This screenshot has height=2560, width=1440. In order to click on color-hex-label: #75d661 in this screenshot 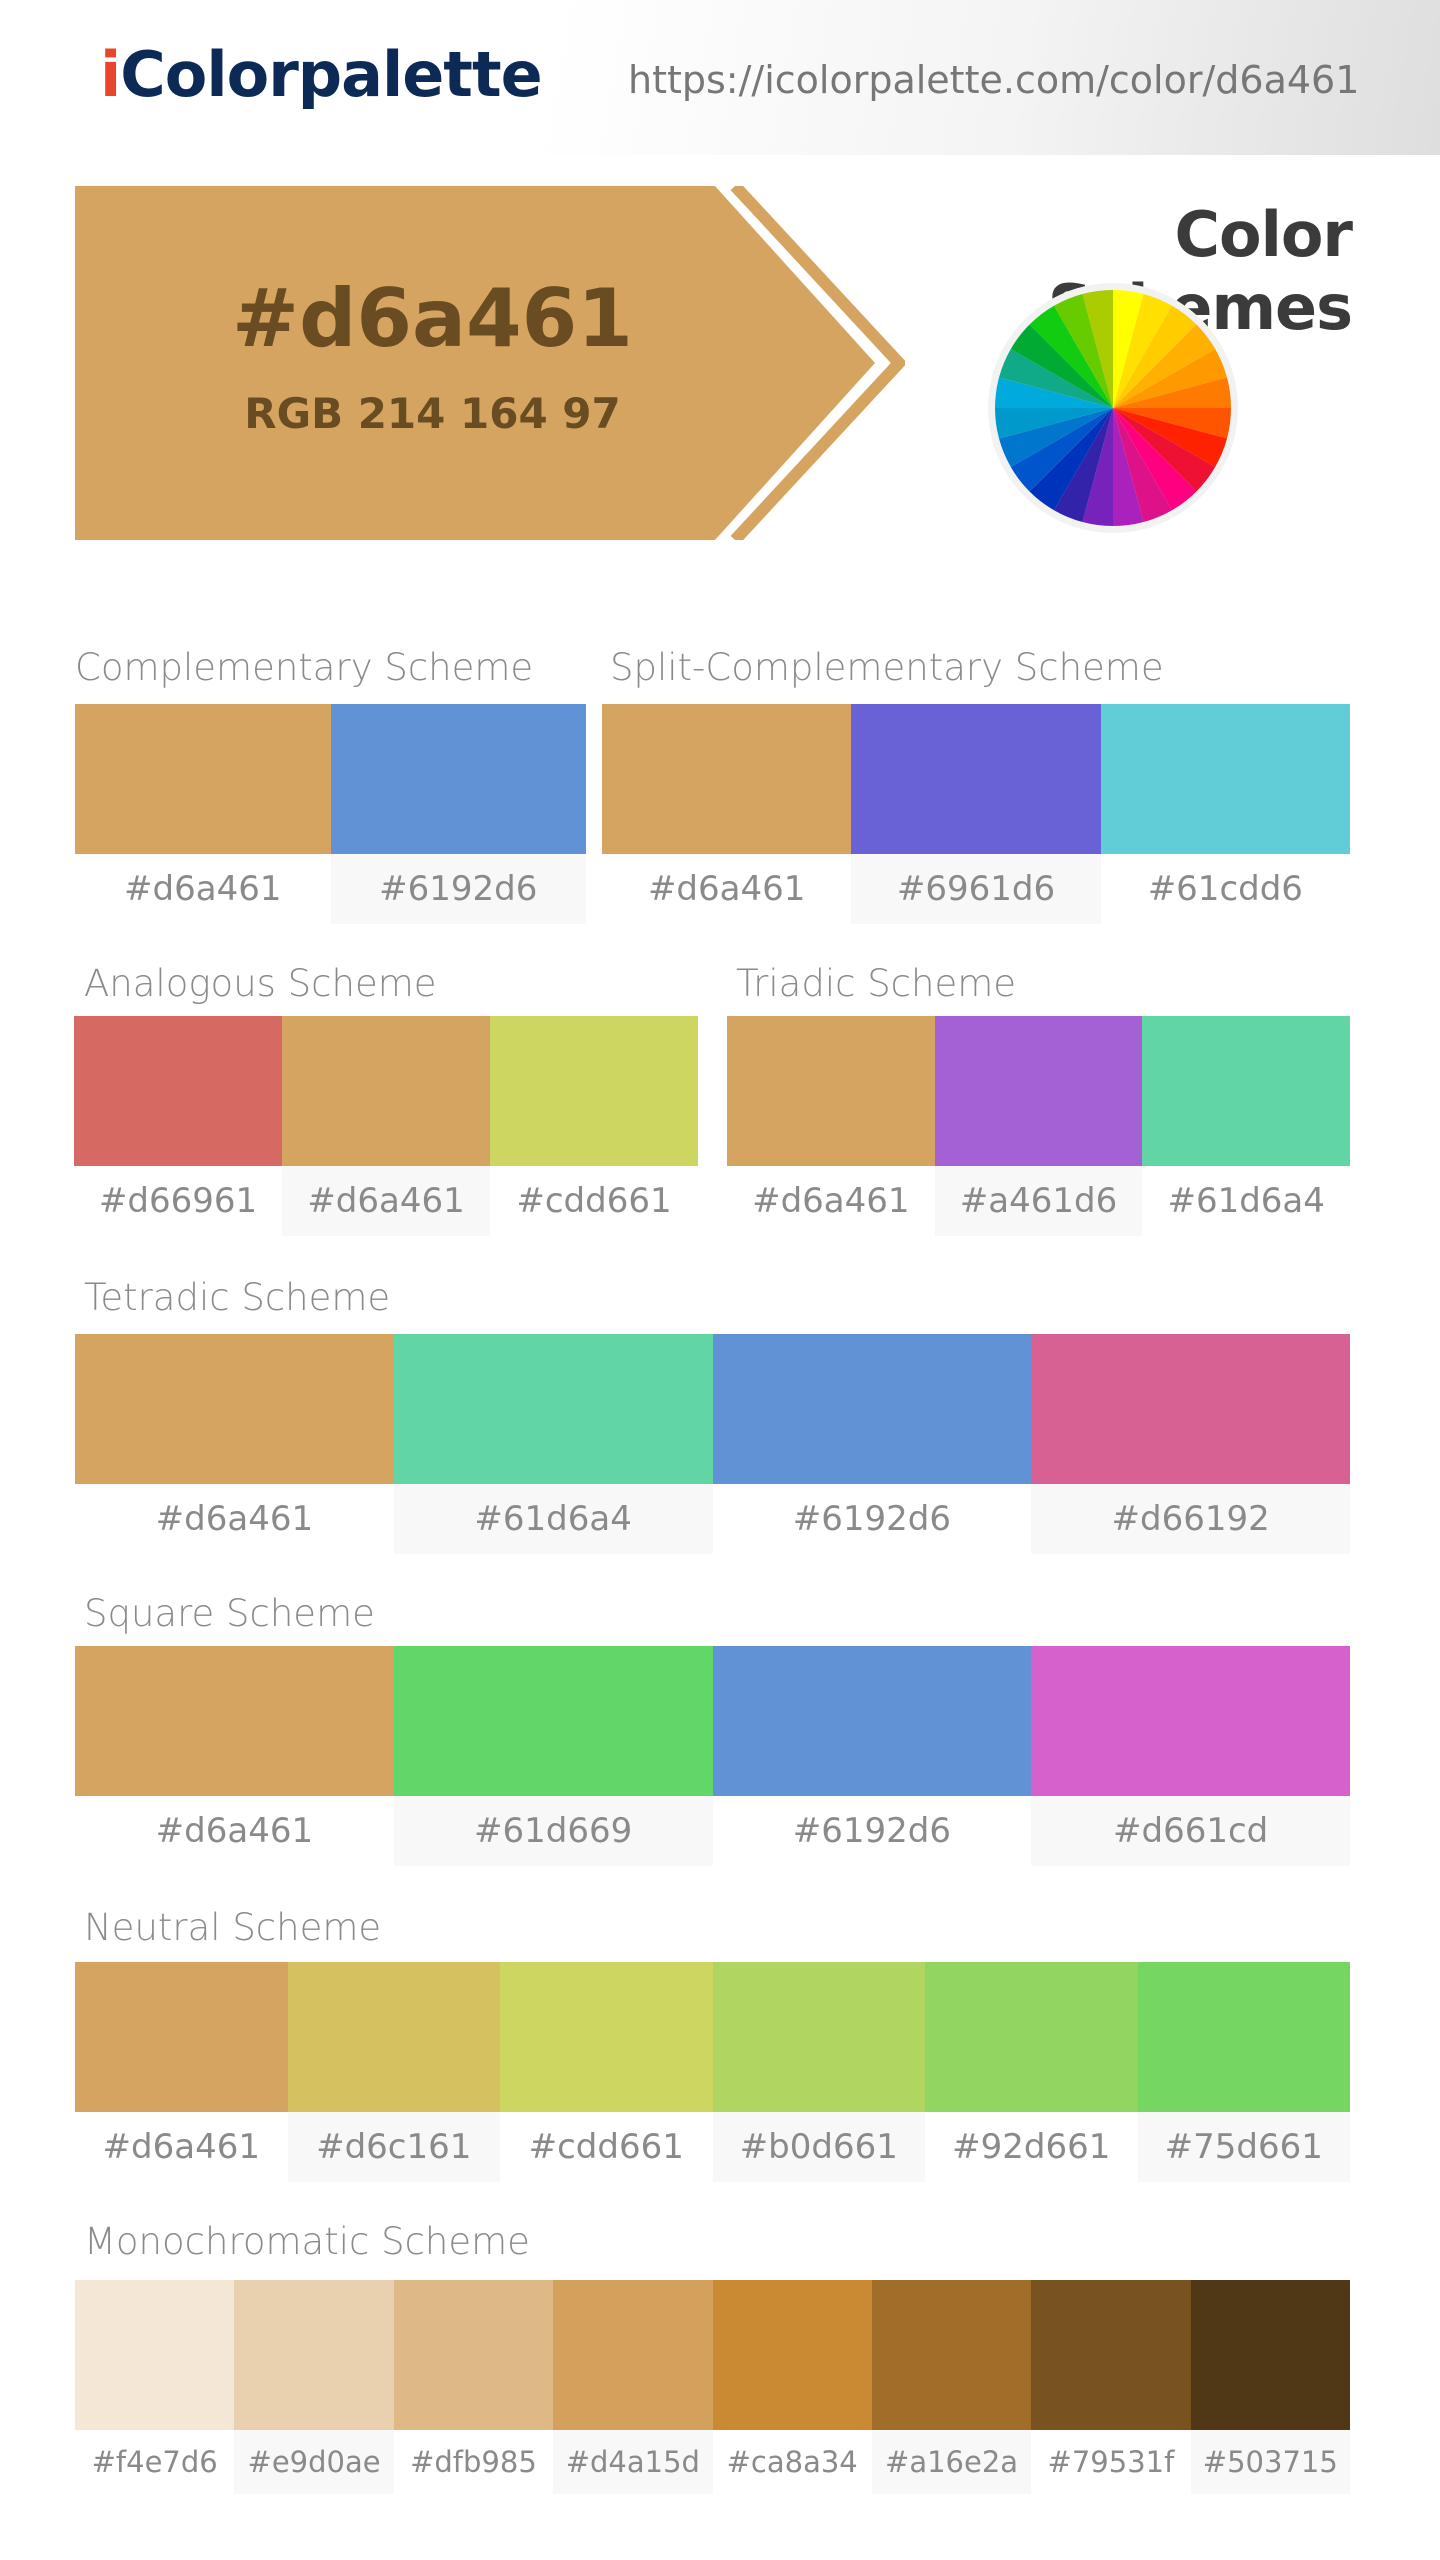, I will do `click(1243, 2147)`.